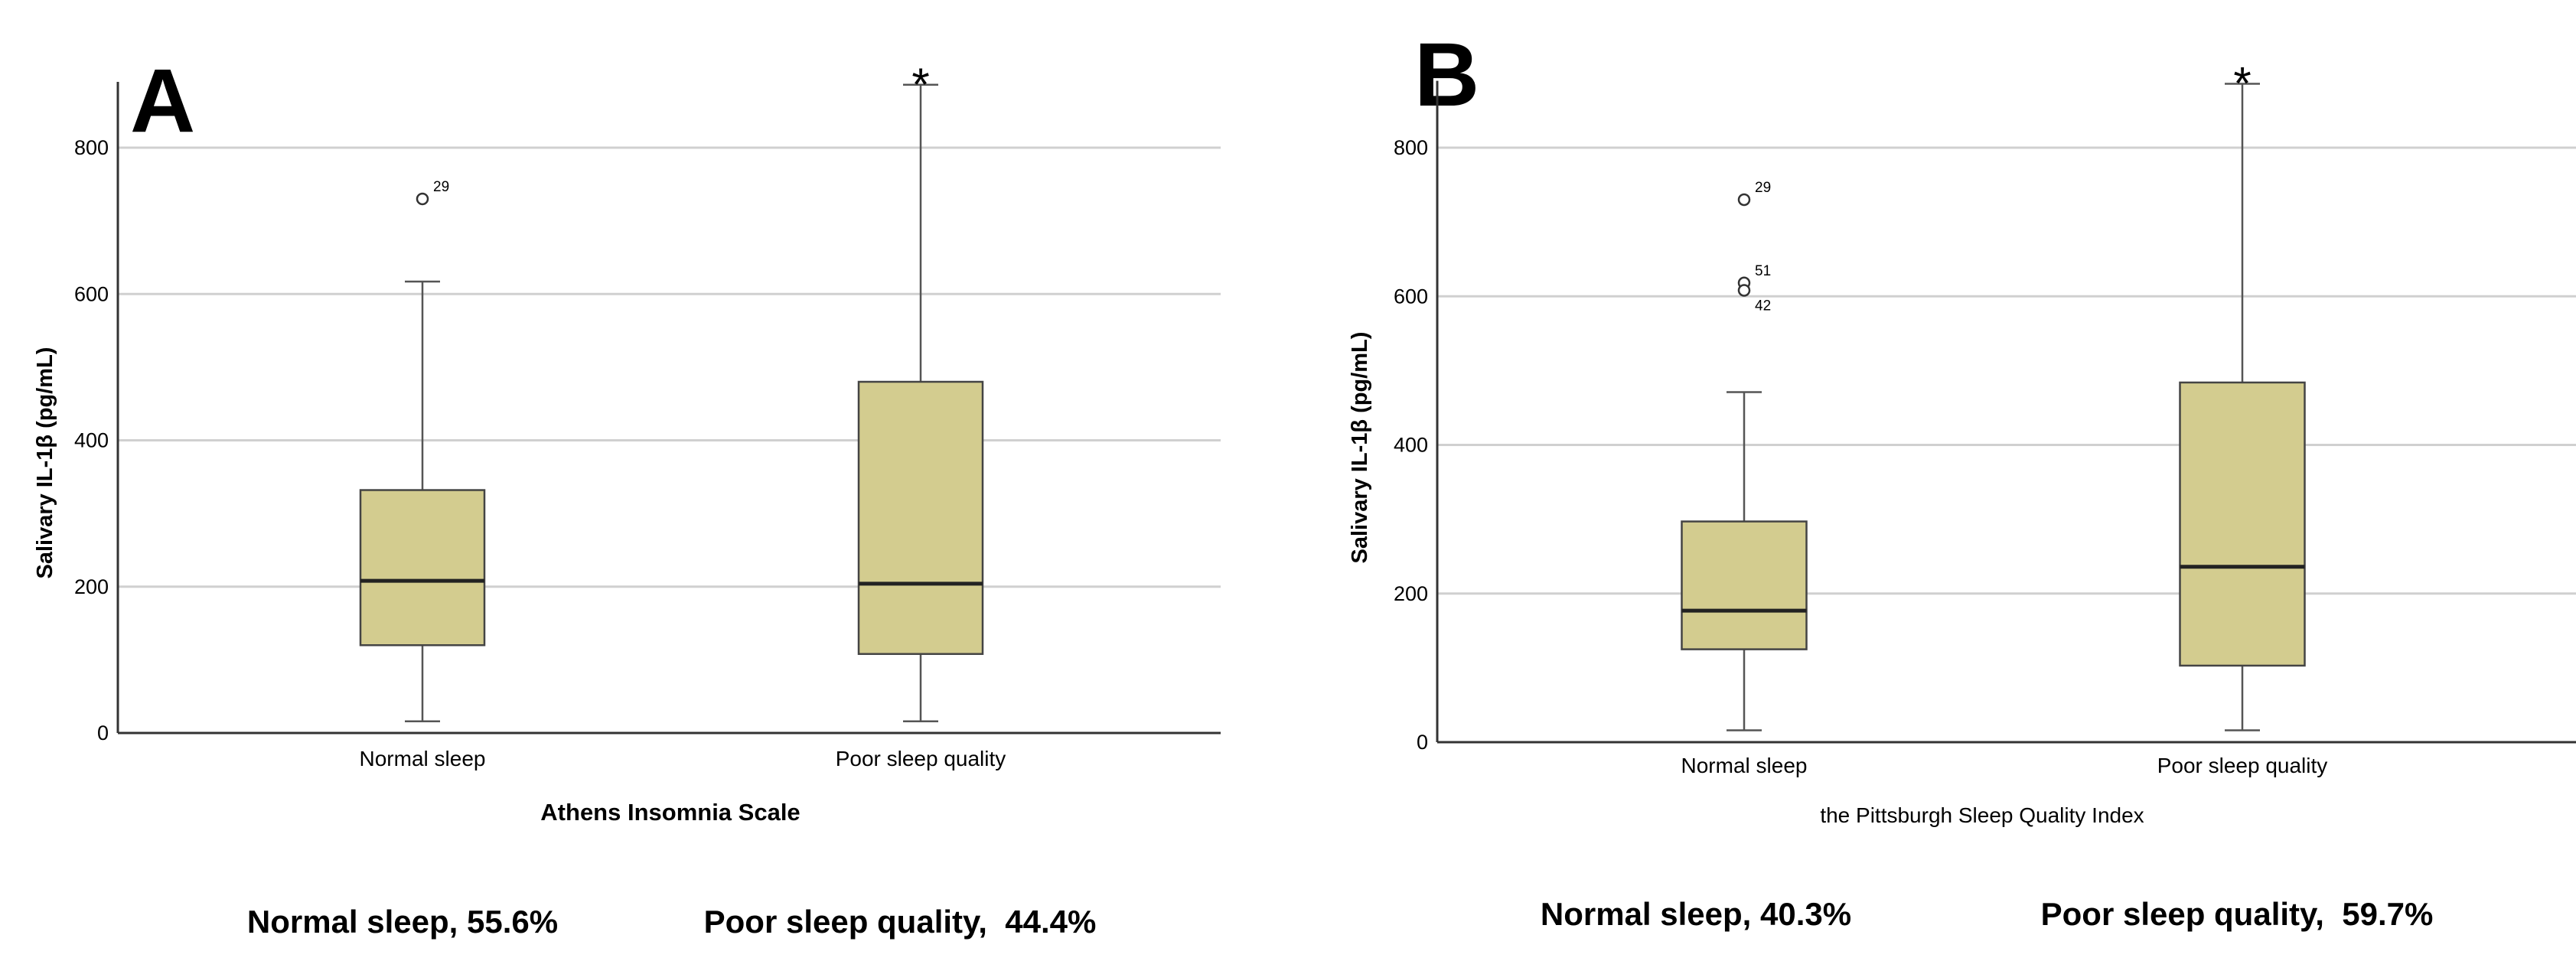 The width and height of the screenshot is (2576, 974). Describe the element at coordinates (1763, 306) in the screenshot. I see `panel-b-outlier-label: 42` at that location.